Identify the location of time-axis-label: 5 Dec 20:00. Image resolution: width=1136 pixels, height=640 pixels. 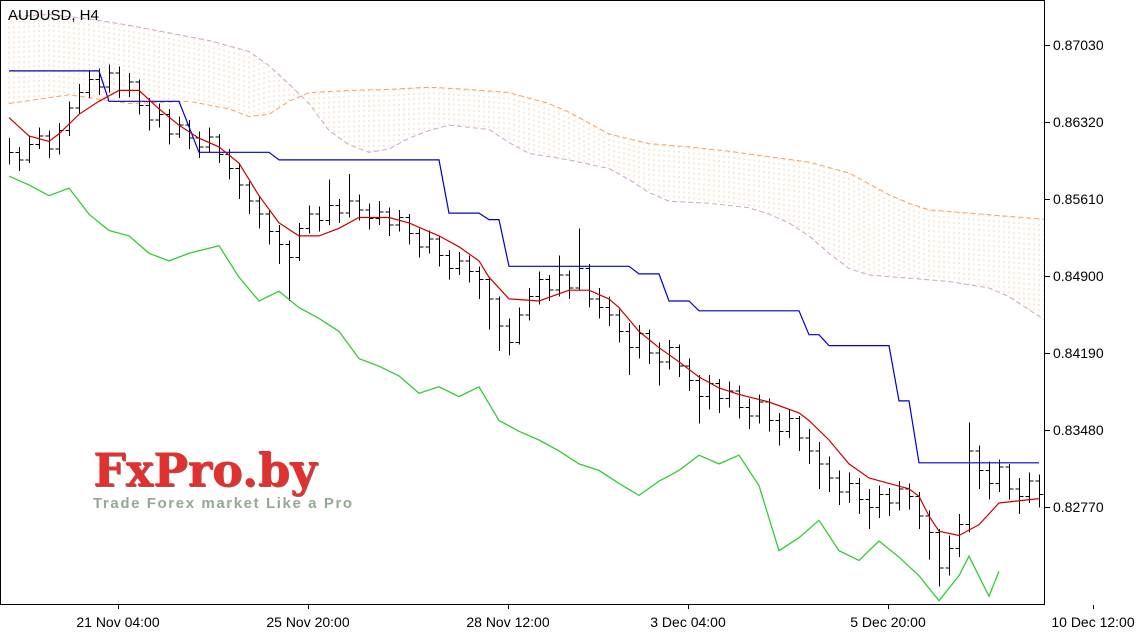
(888, 622).